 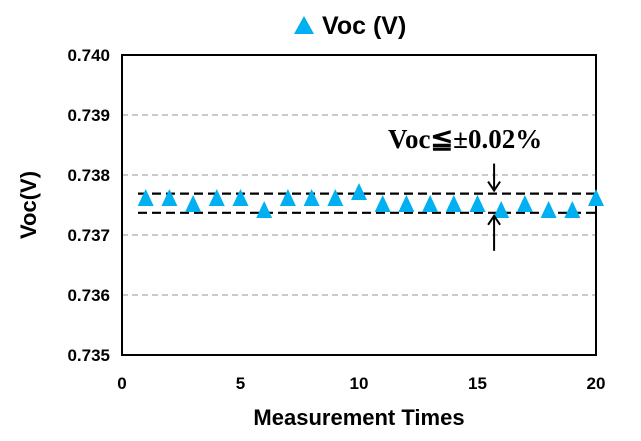 I want to click on y-tick-label: 0.737, so click(x=88, y=235).